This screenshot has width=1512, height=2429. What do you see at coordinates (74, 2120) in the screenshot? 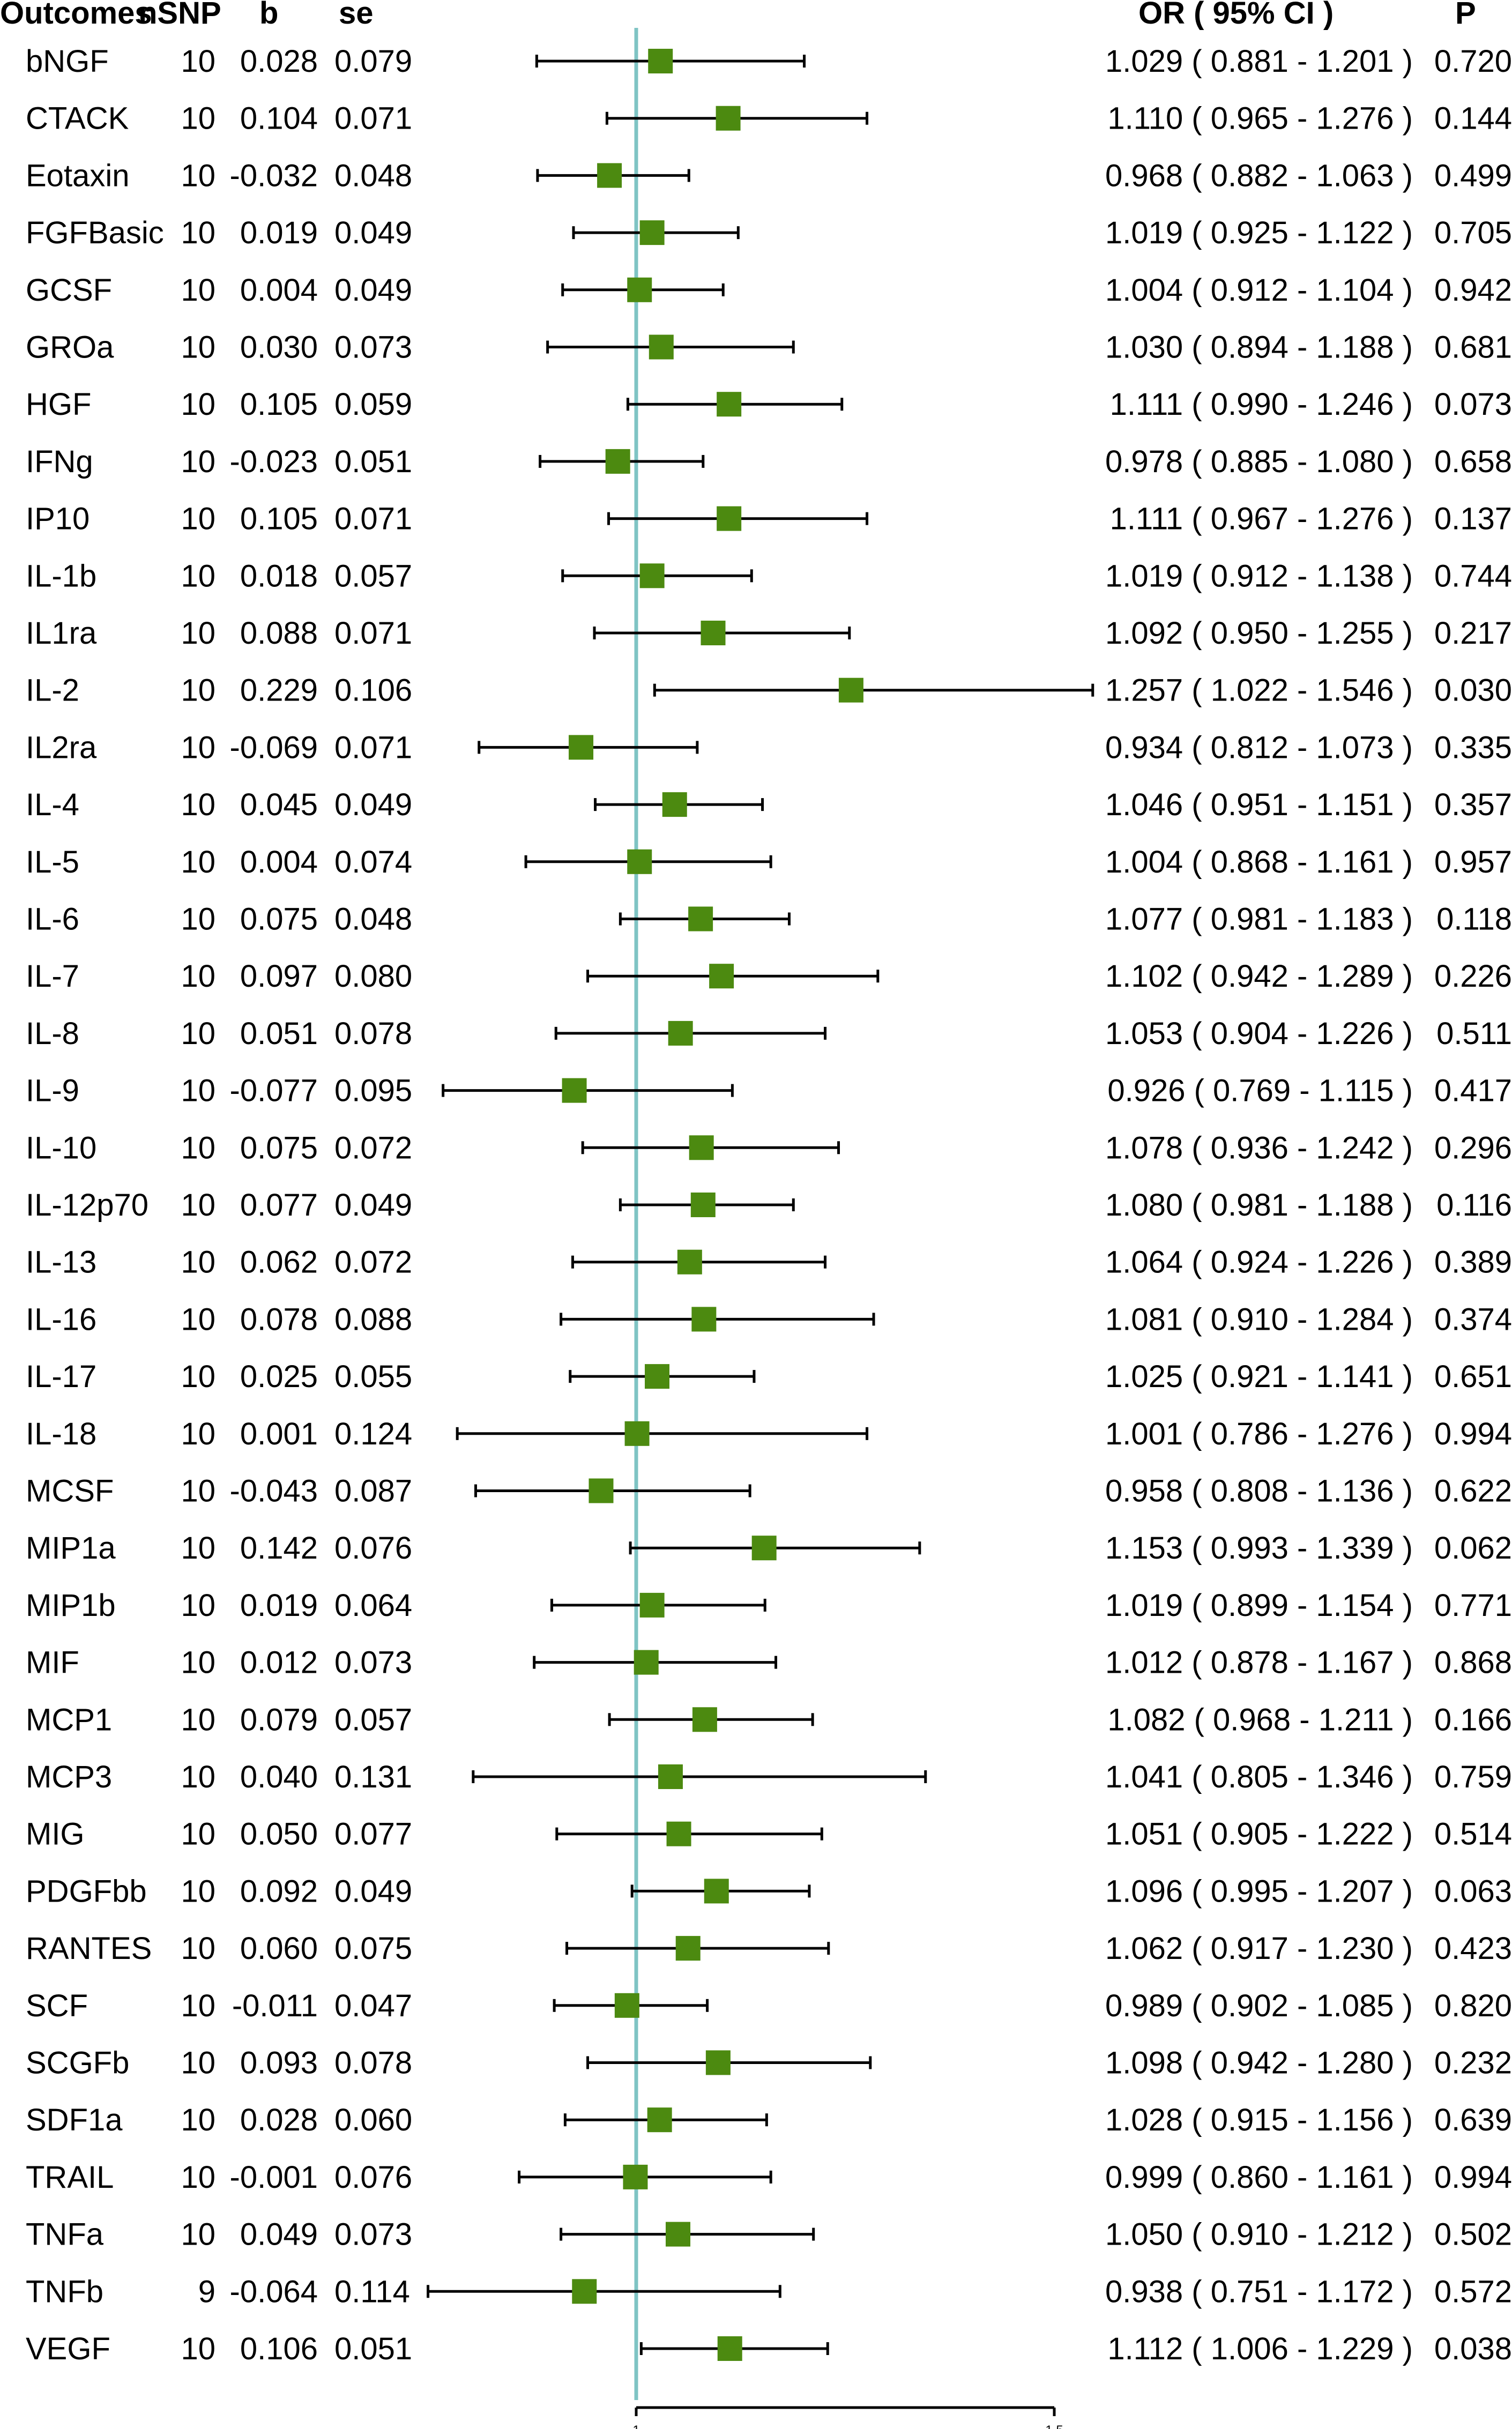
I see `outcome-label: SDF1a` at bounding box center [74, 2120].